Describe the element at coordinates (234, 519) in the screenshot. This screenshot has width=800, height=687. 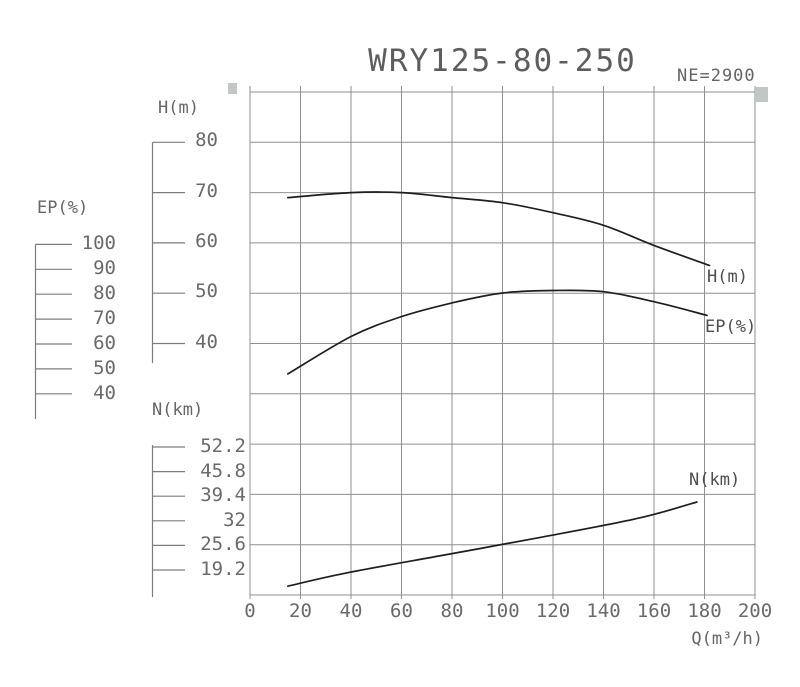
I see `n-axis-tick-label: 32` at that location.